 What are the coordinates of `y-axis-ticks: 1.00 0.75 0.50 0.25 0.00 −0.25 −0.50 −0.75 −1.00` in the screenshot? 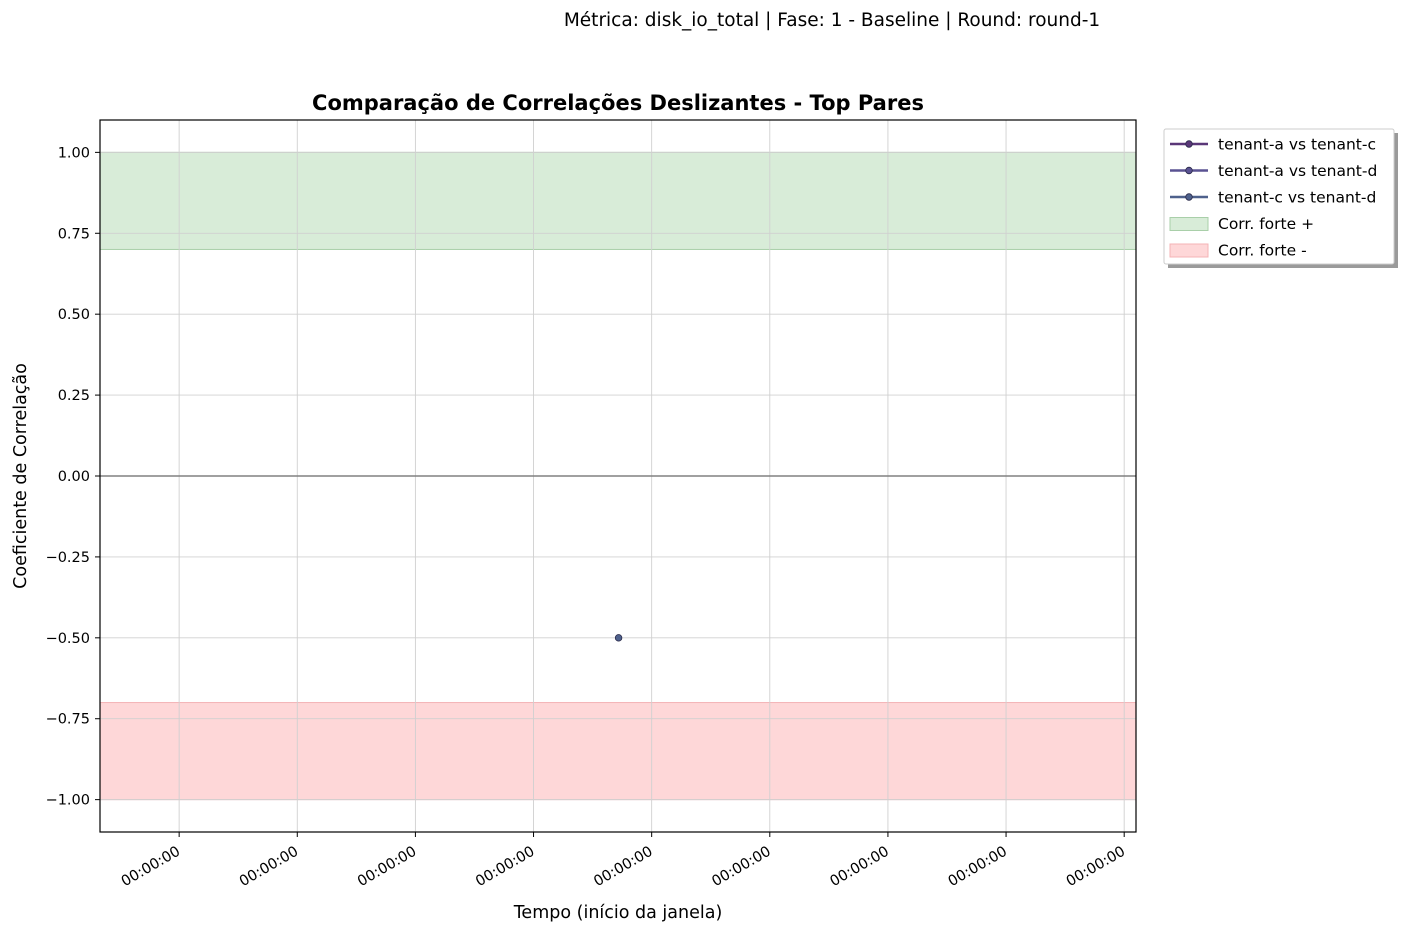 It's located at (73, 477).